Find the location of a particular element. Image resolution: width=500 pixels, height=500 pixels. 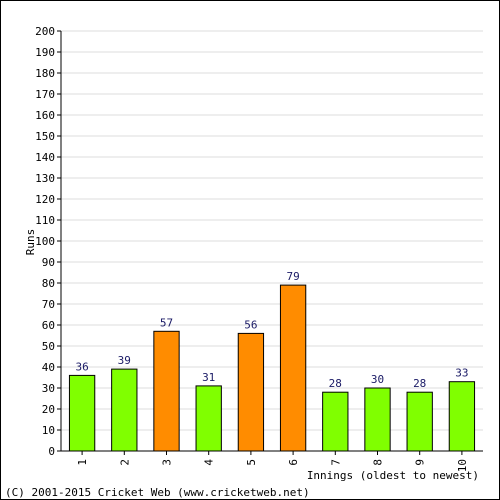

x-tick-label: 8 is located at coordinates (378, 462).